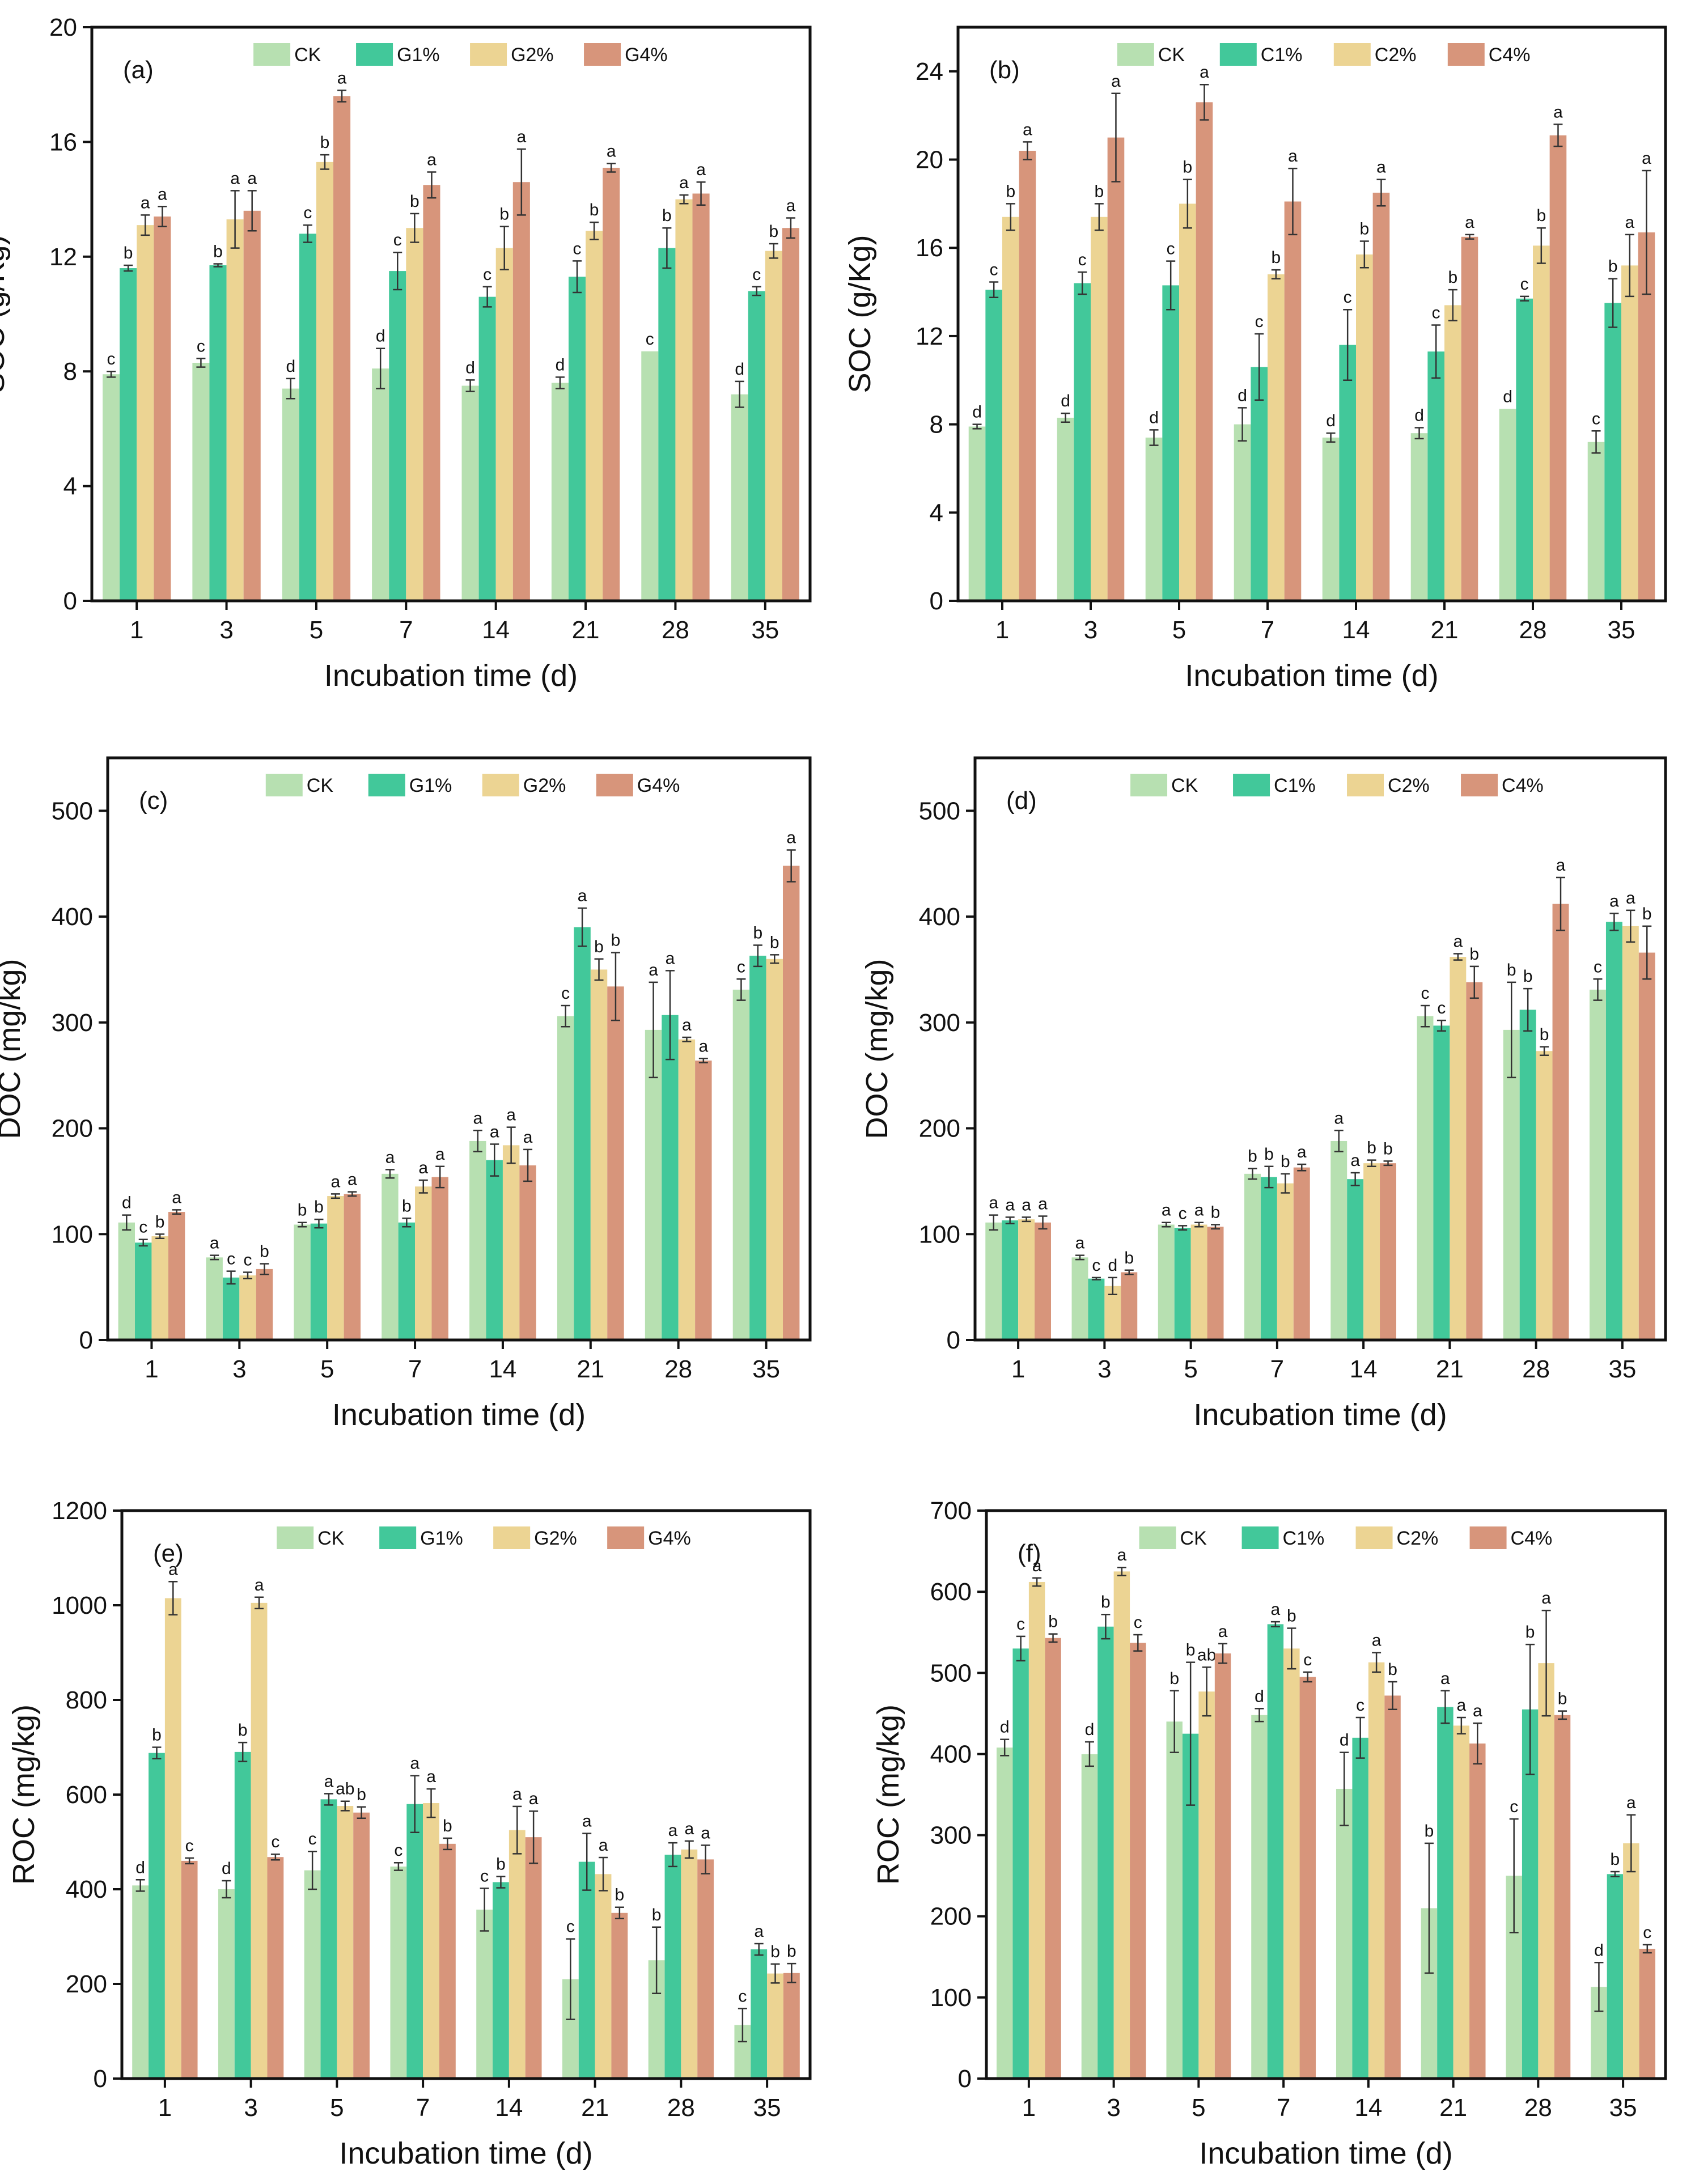 The width and height of the screenshot is (1695, 2184). What do you see at coordinates (1004, 70) in the screenshot?
I see `panel-label: (b)` at bounding box center [1004, 70].